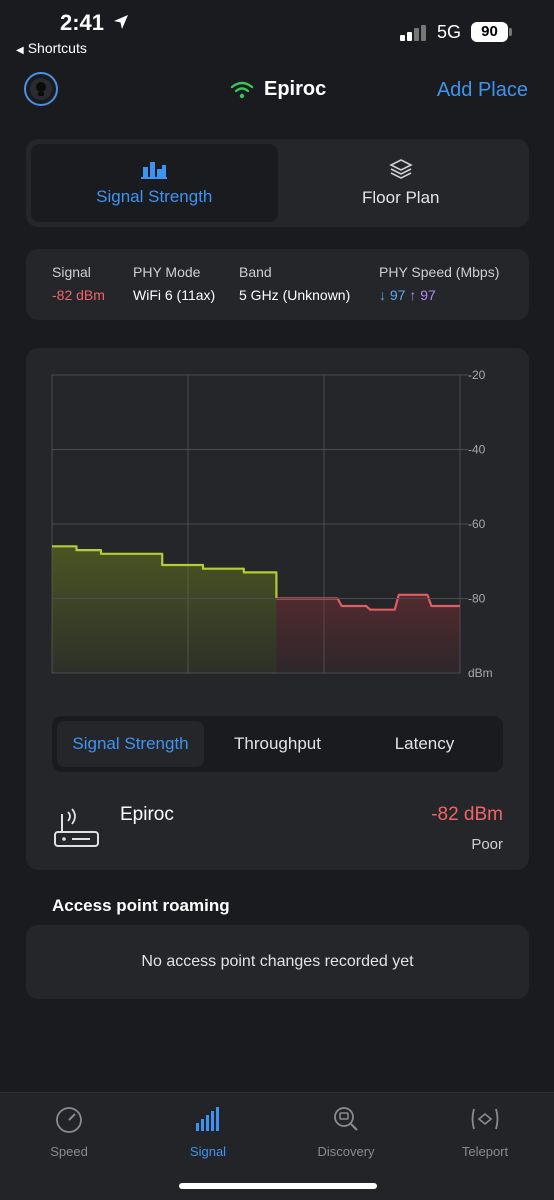  What do you see at coordinates (510, 32) in the screenshot?
I see `battery-tip` at bounding box center [510, 32].